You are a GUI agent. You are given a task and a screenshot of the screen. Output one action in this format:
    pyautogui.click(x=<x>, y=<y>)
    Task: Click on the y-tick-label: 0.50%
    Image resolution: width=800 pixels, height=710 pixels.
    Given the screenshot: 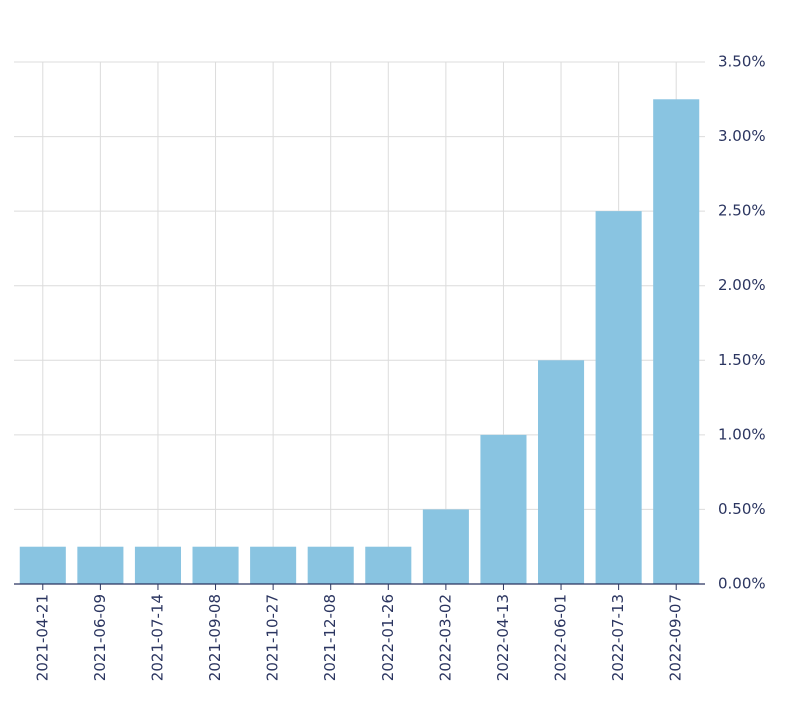 What is the action you would take?
    pyautogui.click(x=742, y=509)
    